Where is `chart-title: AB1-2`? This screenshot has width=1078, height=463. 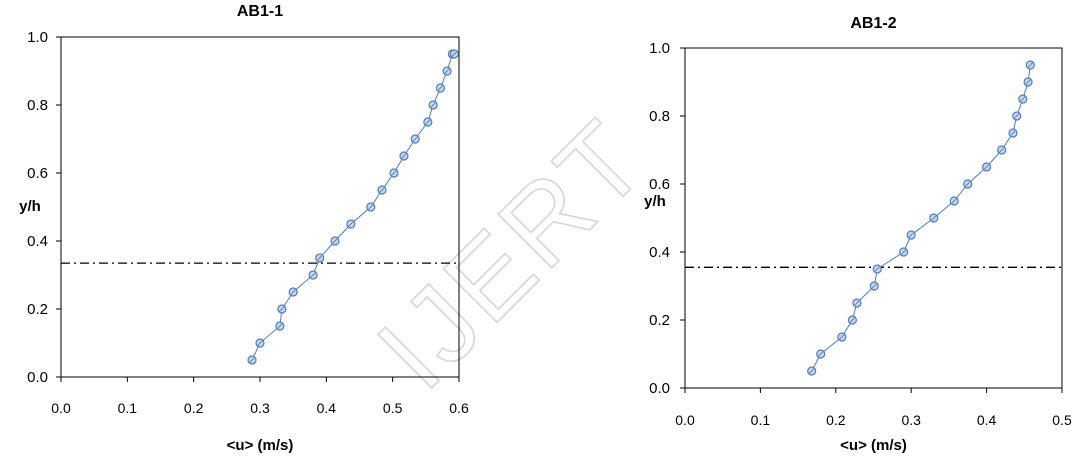
chart-title: AB1-2 is located at coordinates (873, 23).